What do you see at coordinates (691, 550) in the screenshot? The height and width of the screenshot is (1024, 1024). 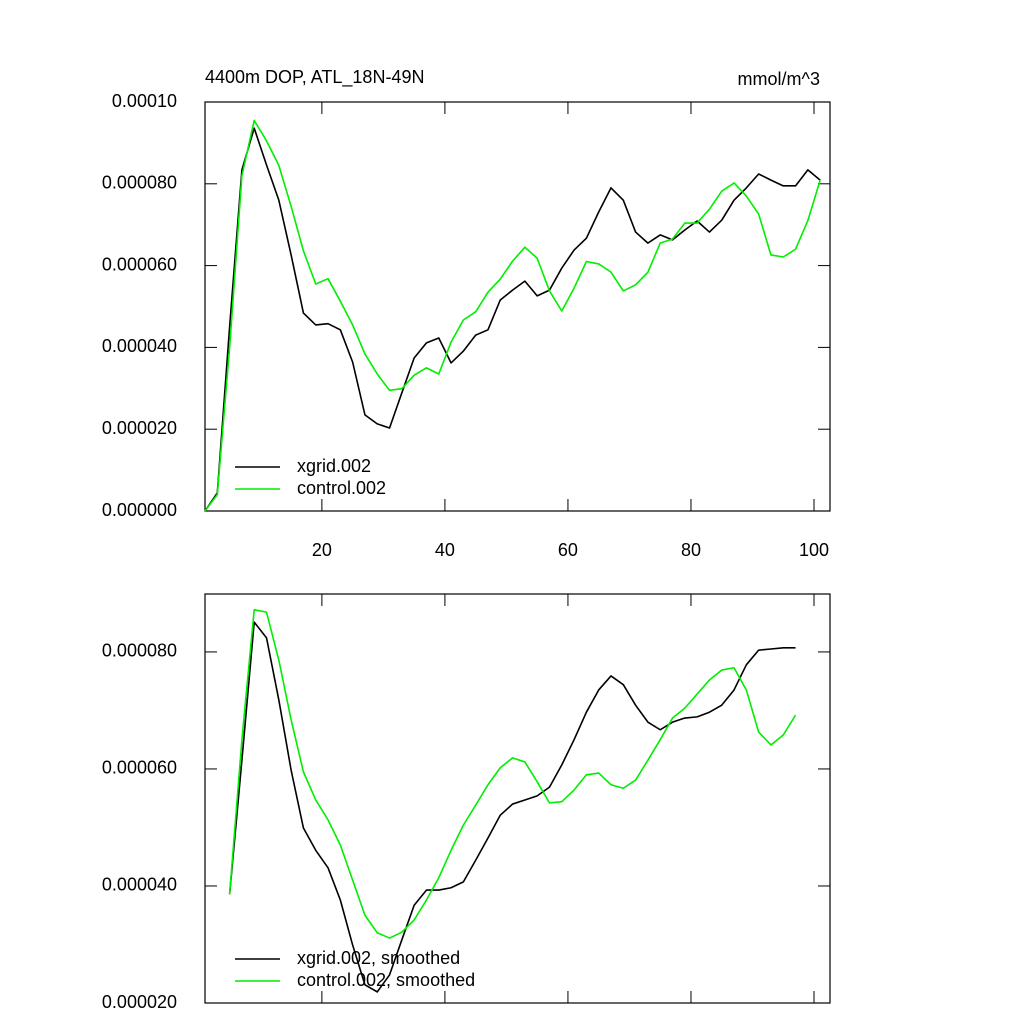 I see `x-tick-label: 80` at bounding box center [691, 550].